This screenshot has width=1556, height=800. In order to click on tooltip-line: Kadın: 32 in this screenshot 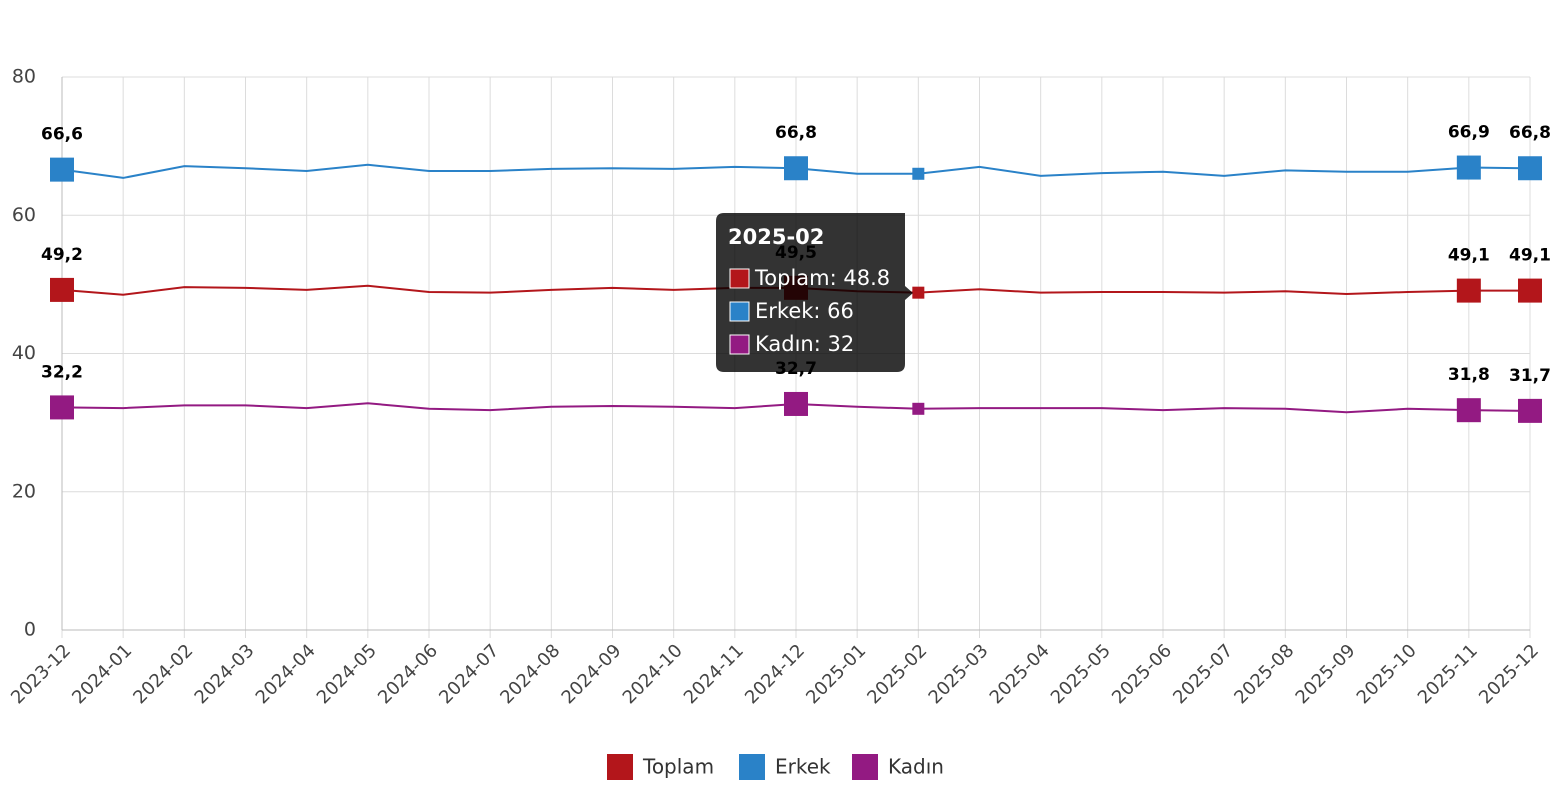, I will do `click(804, 344)`.